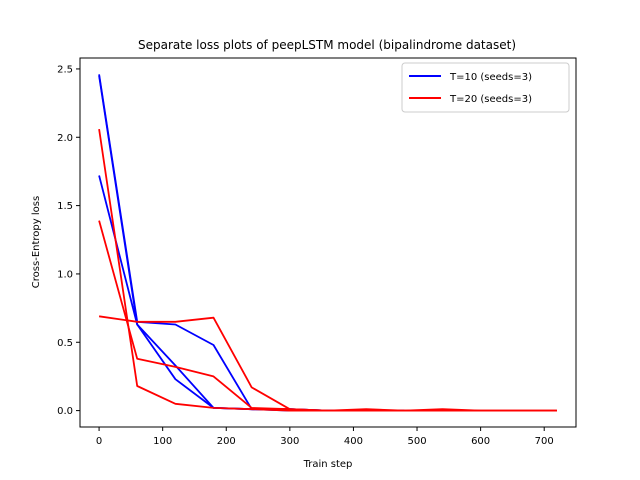 This screenshot has width=640, height=480. What do you see at coordinates (65, 411) in the screenshot?
I see `y-tick-label: 0.0` at bounding box center [65, 411].